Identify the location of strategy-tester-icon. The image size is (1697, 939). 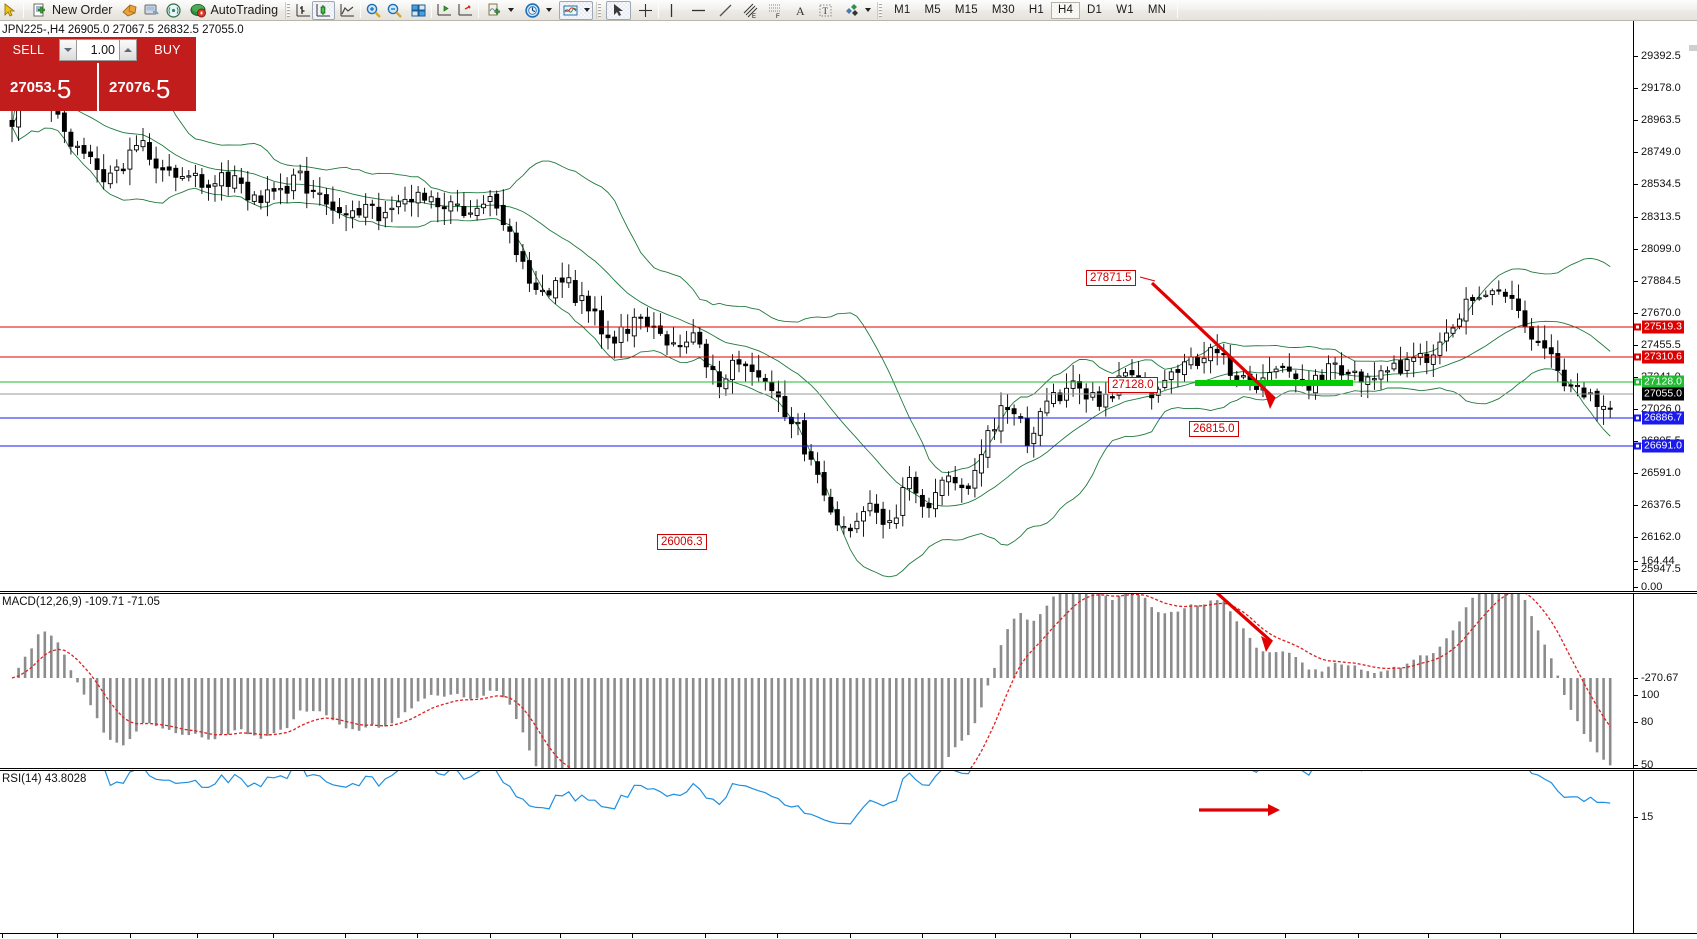
(151, 10).